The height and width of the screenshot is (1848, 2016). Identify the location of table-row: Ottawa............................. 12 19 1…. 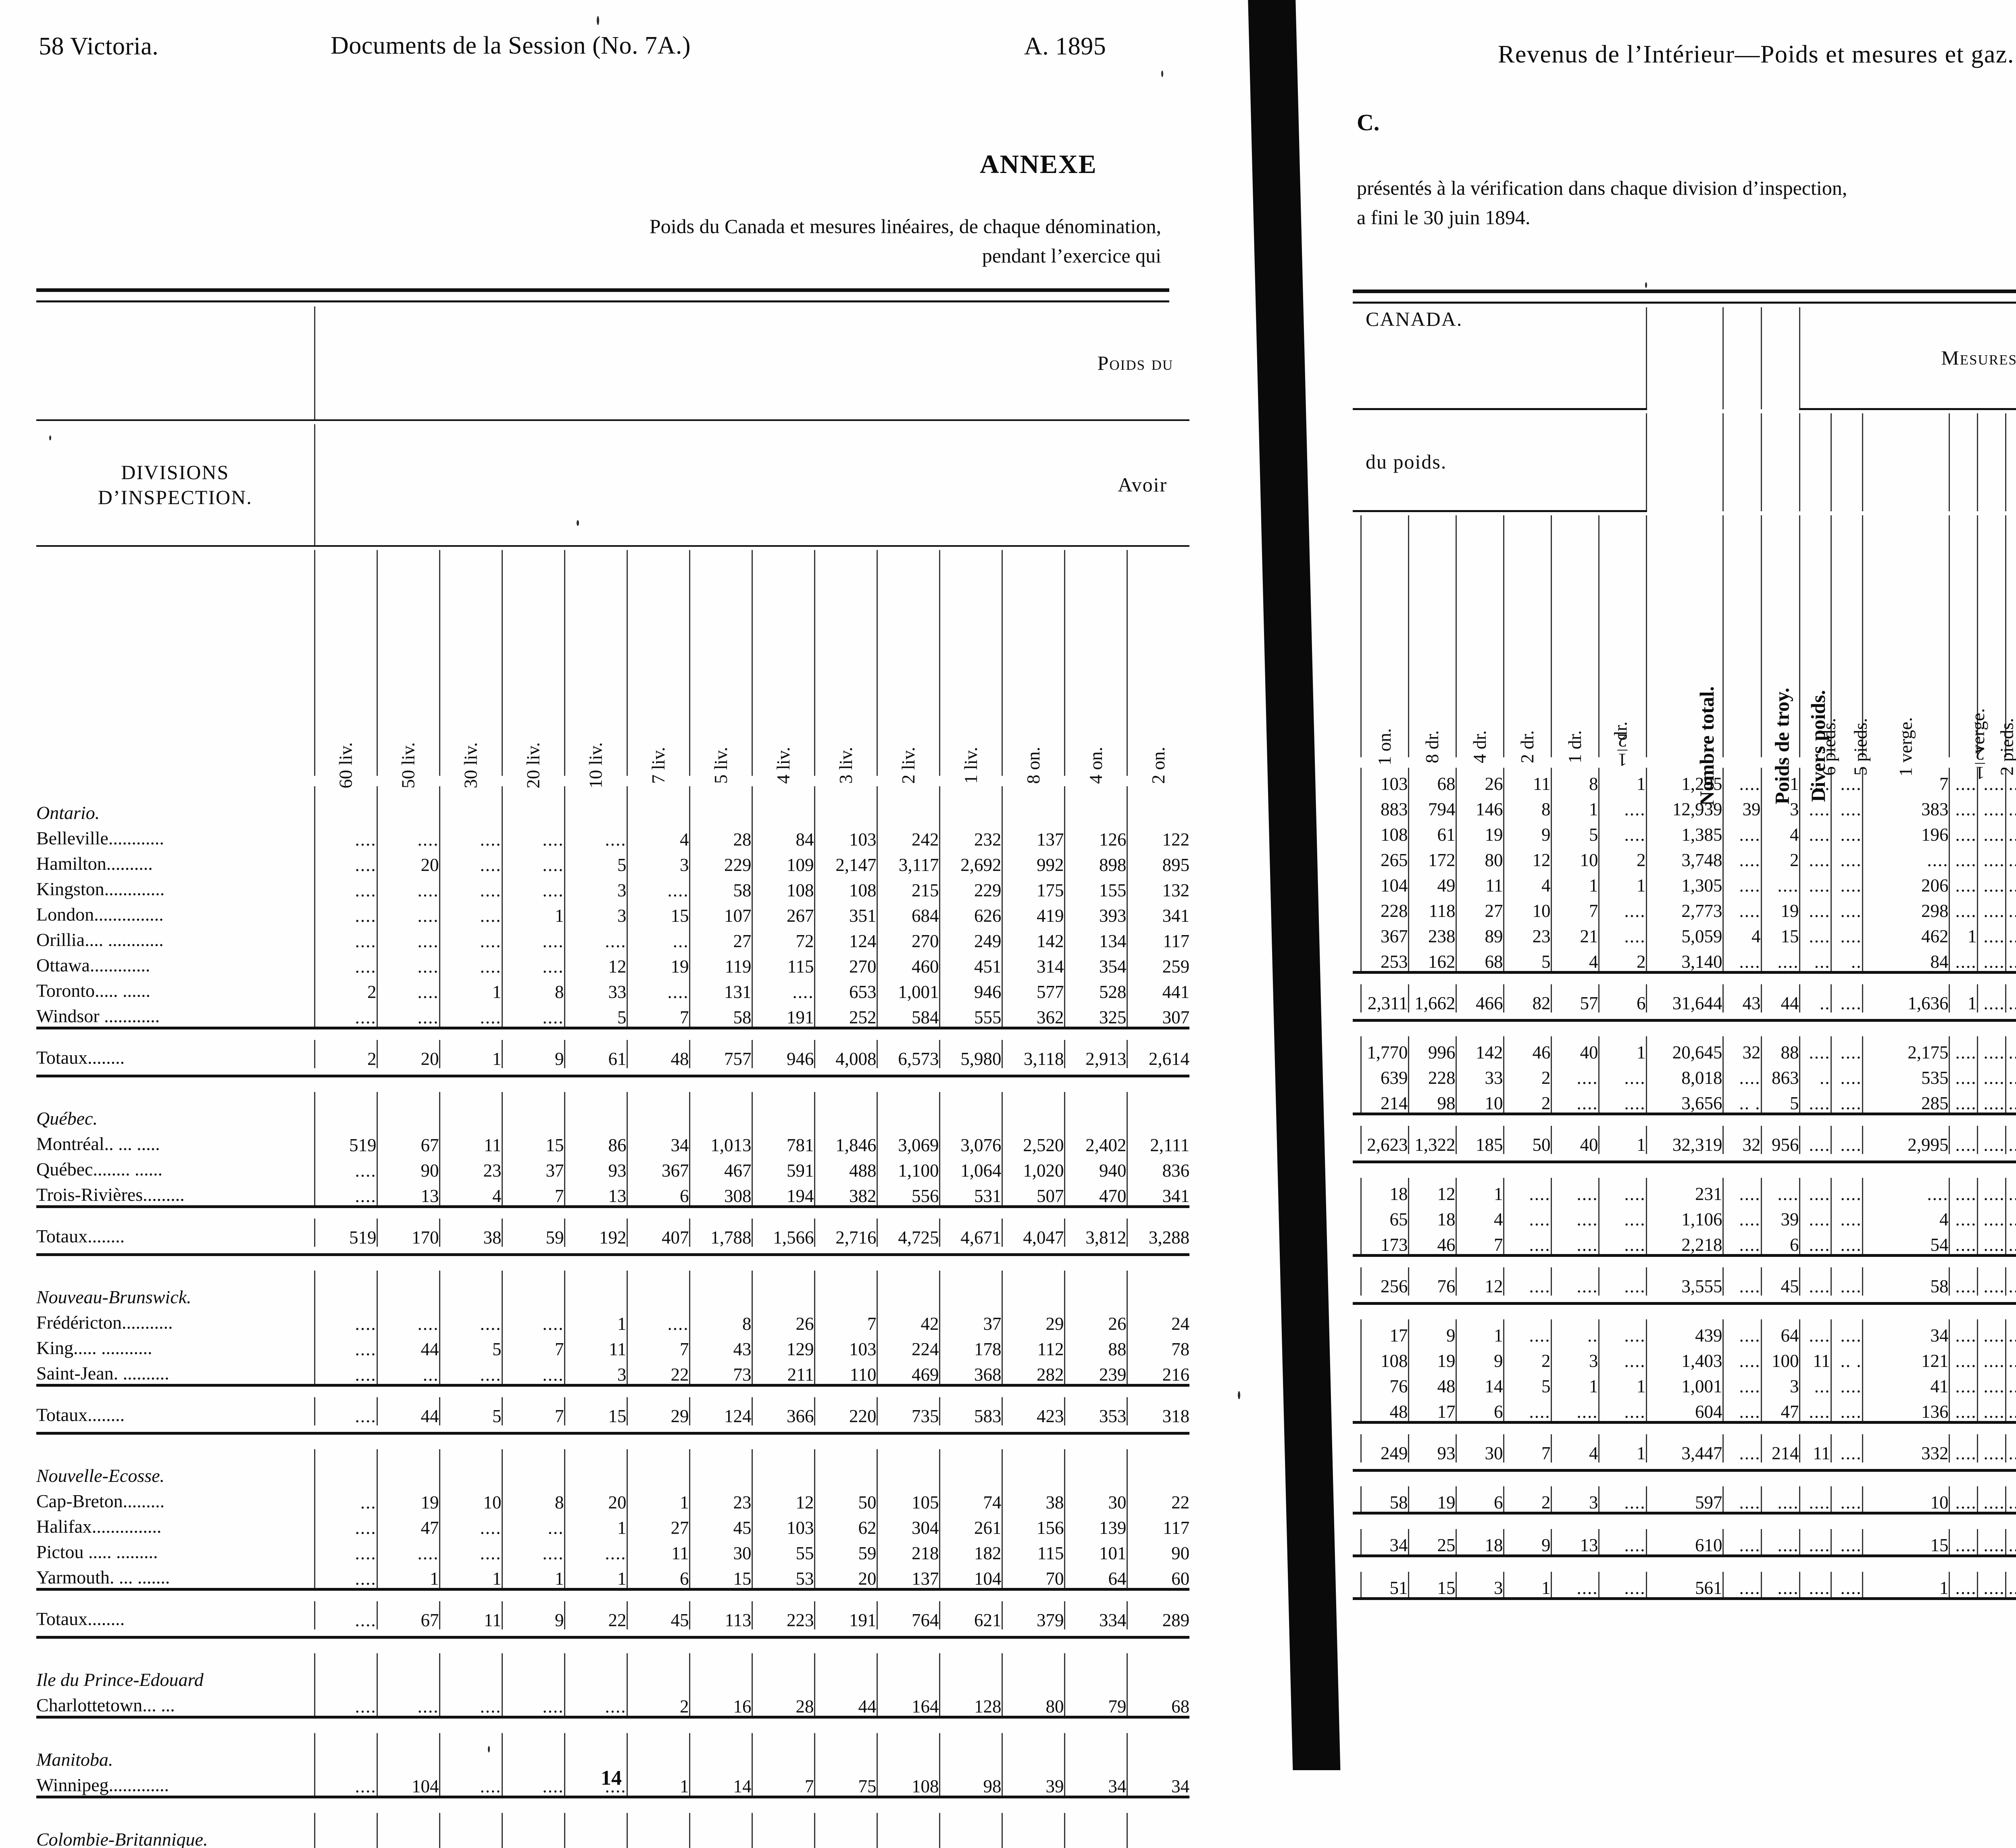
(613, 963).